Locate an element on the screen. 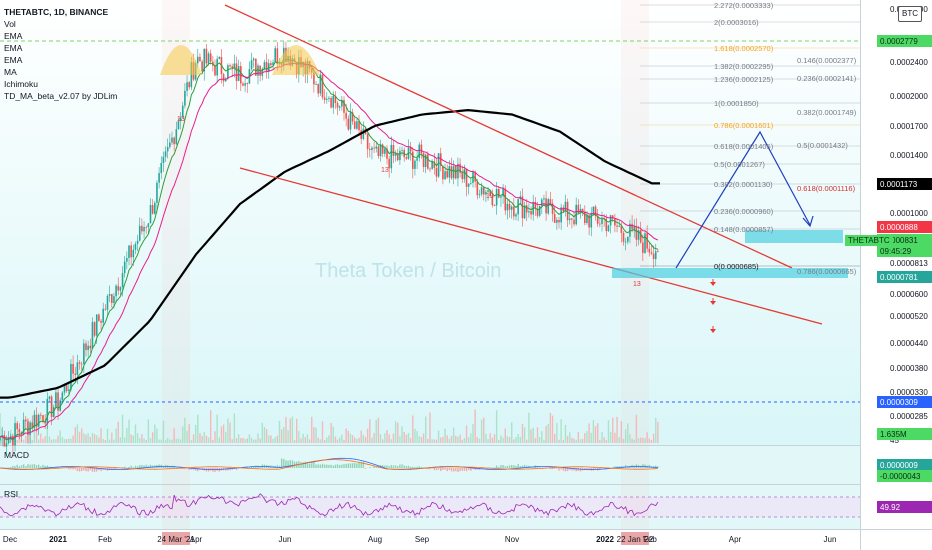  watermark: Theta Token / Bitcoin is located at coordinates (408, 271).